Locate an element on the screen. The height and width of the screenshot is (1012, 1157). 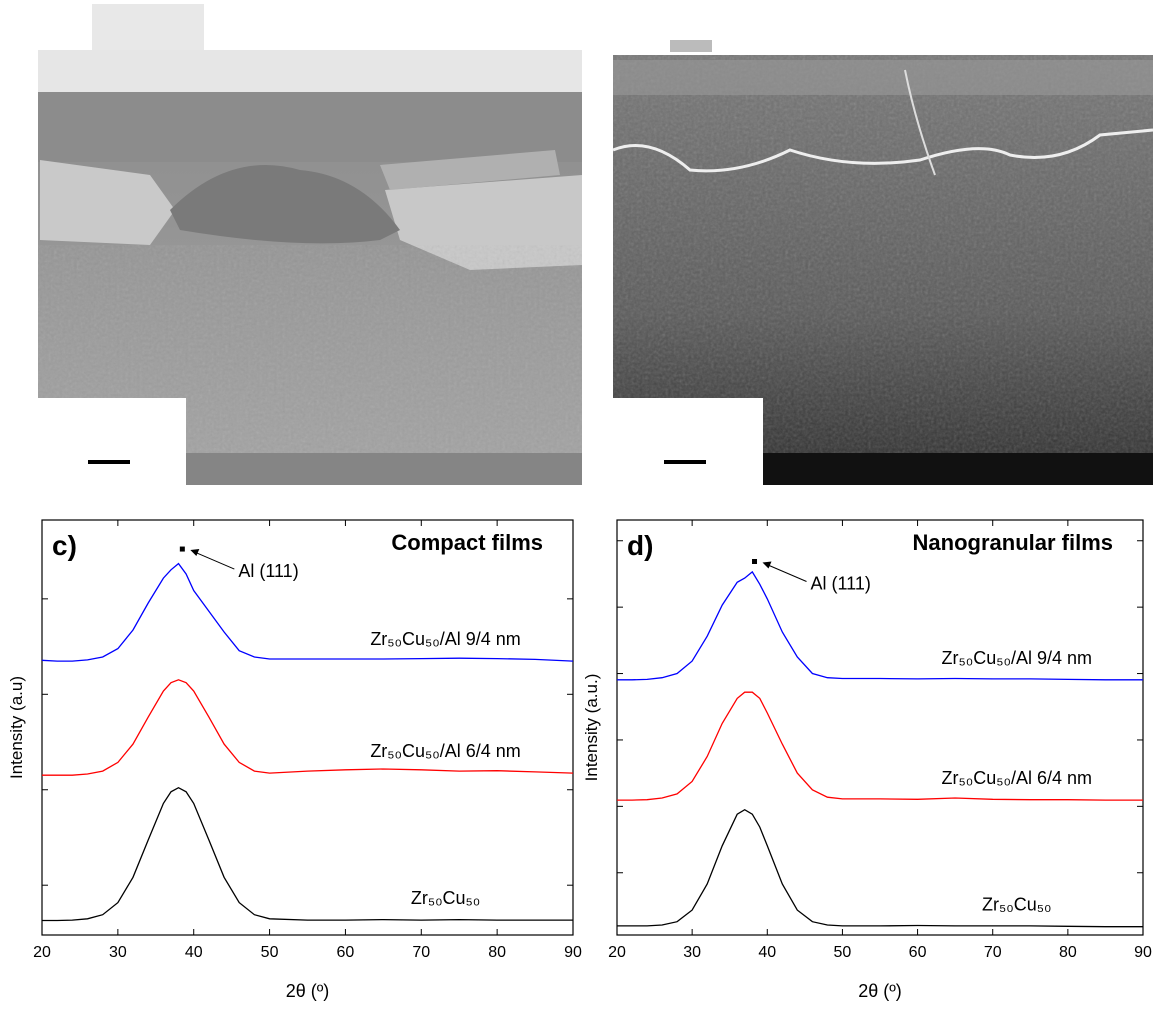
chart-title: Compact films is located at coordinates (467, 542).